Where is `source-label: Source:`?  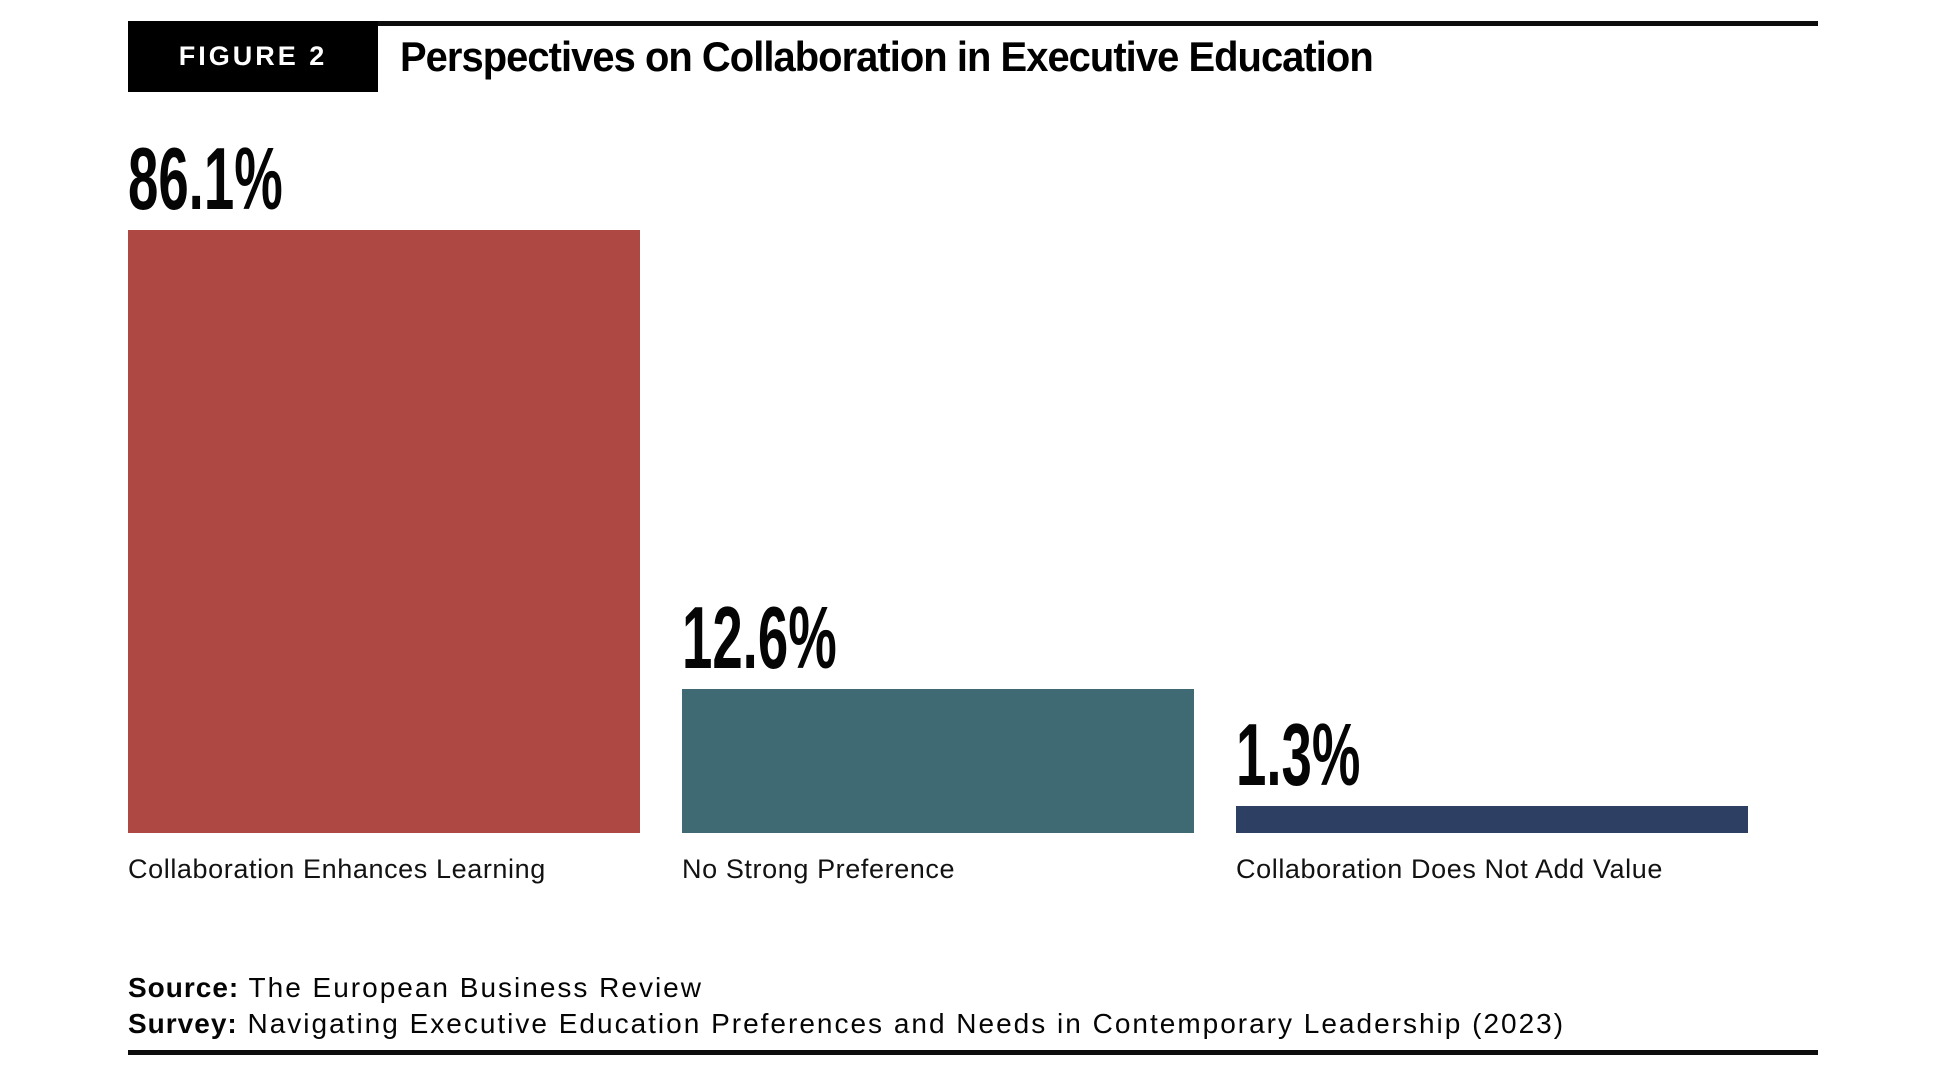 source-label: Source: is located at coordinates (184, 987).